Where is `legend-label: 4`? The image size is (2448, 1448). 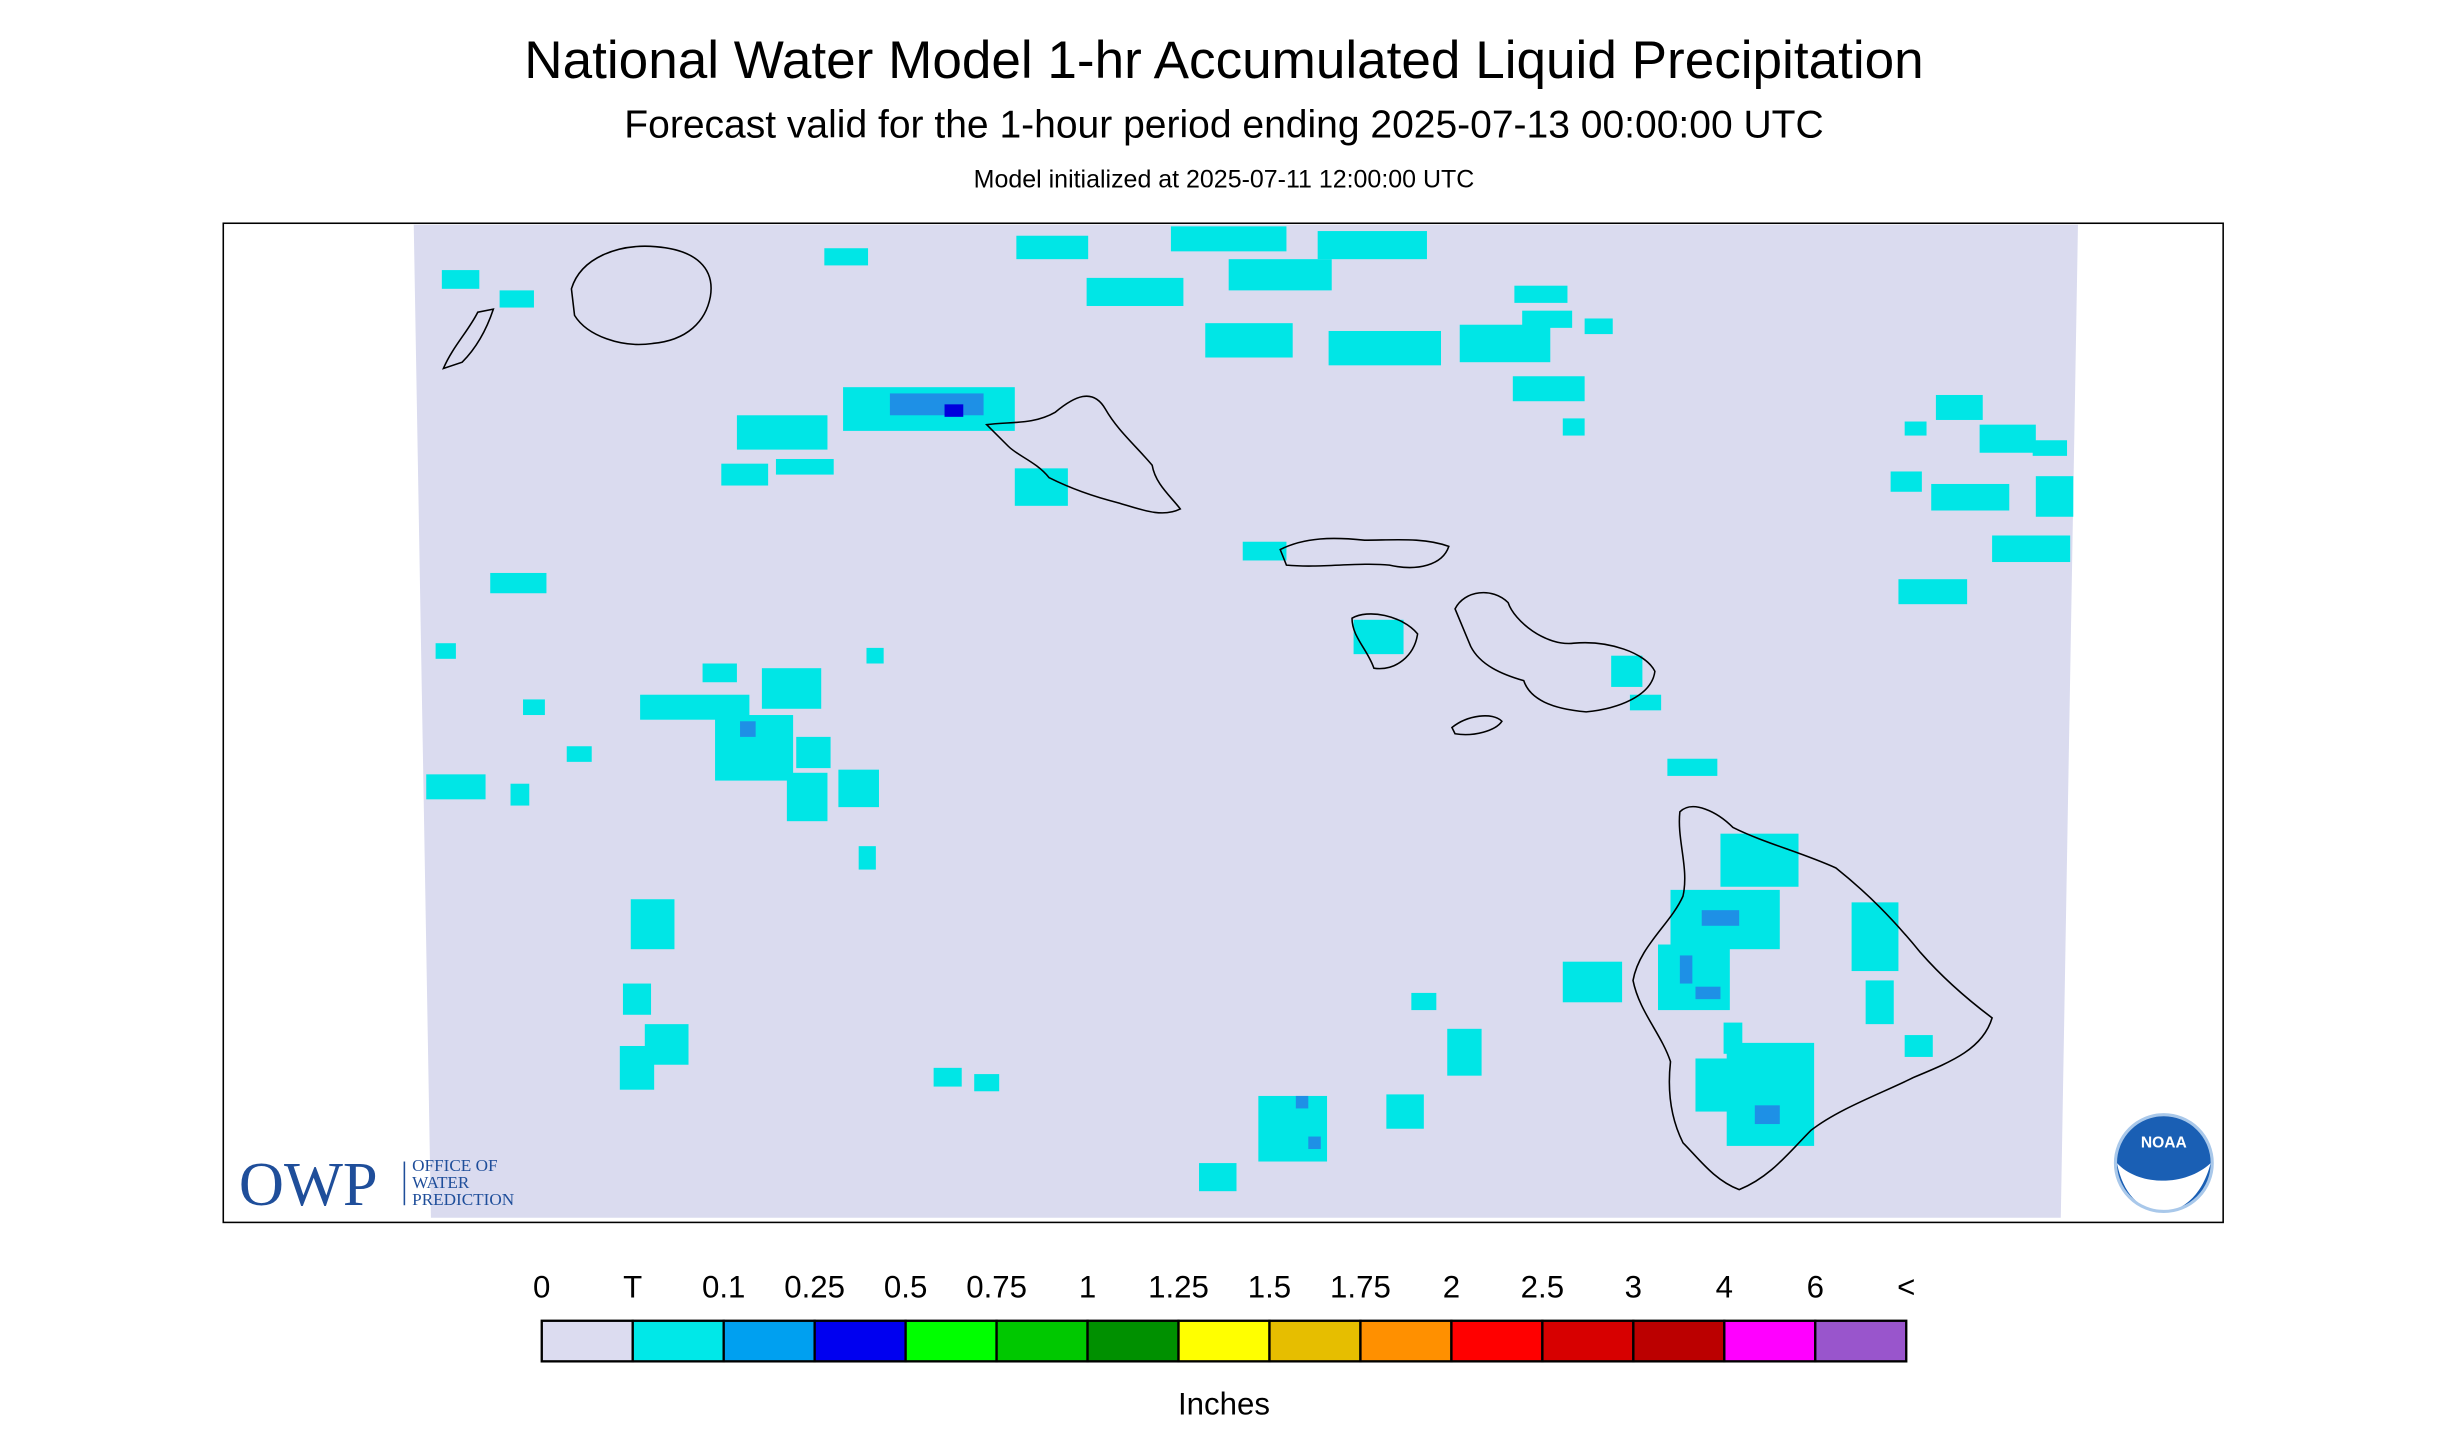
legend-label: 4 is located at coordinates (1724, 1286).